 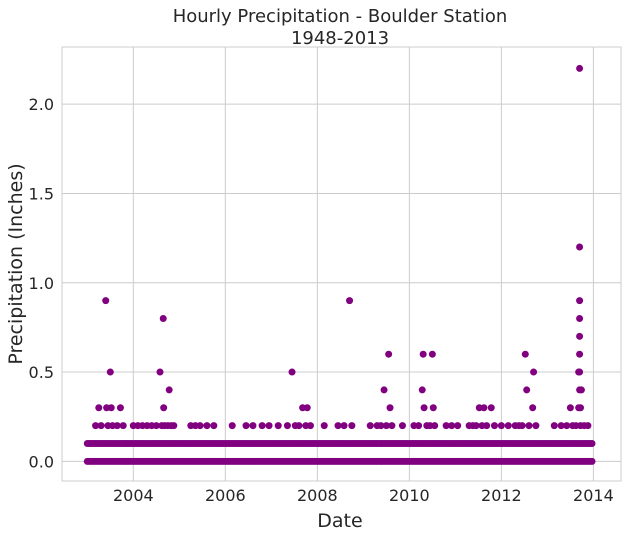 I want to click on y-axis-label: Precipitation (Inches), so click(x=16, y=263).